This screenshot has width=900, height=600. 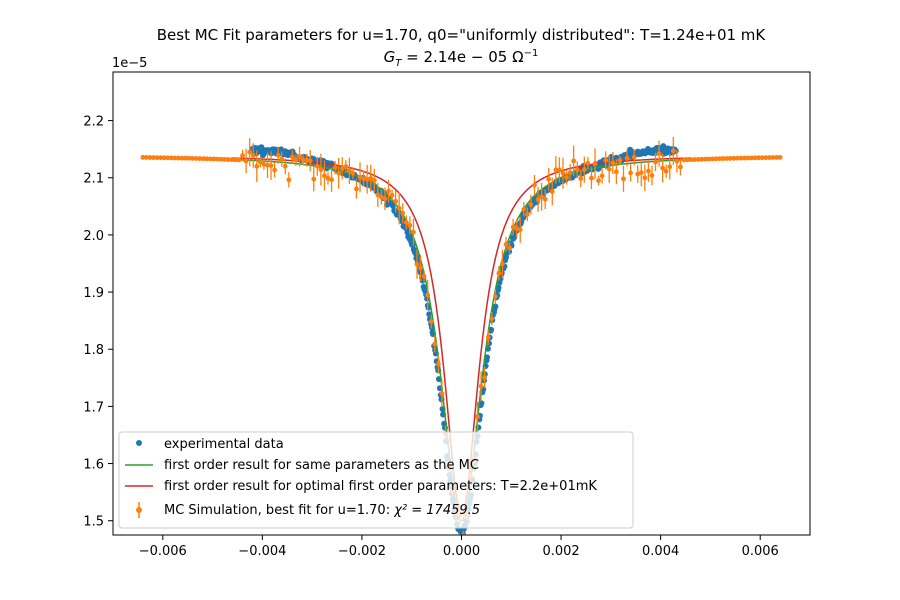 I want to click on x-tick-label: 0.006, so click(x=760, y=551).